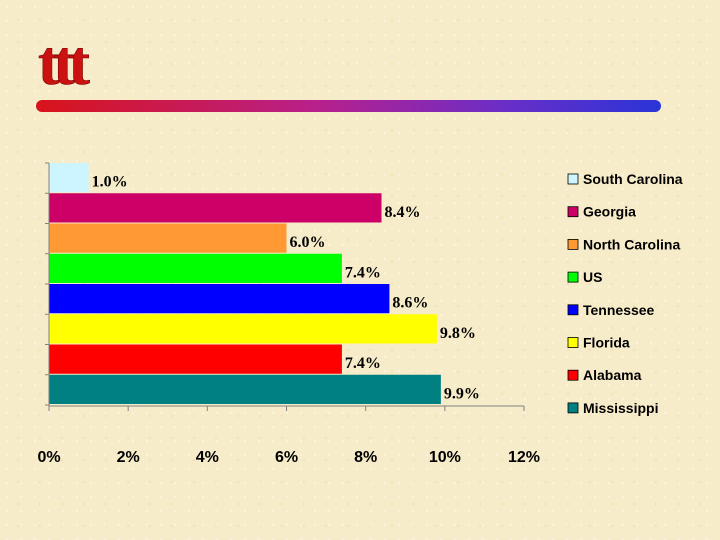 Image resolution: width=720 pixels, height=540 pixels. I want to click on triple-t-logo-icon: ttt, so click(67, 63).